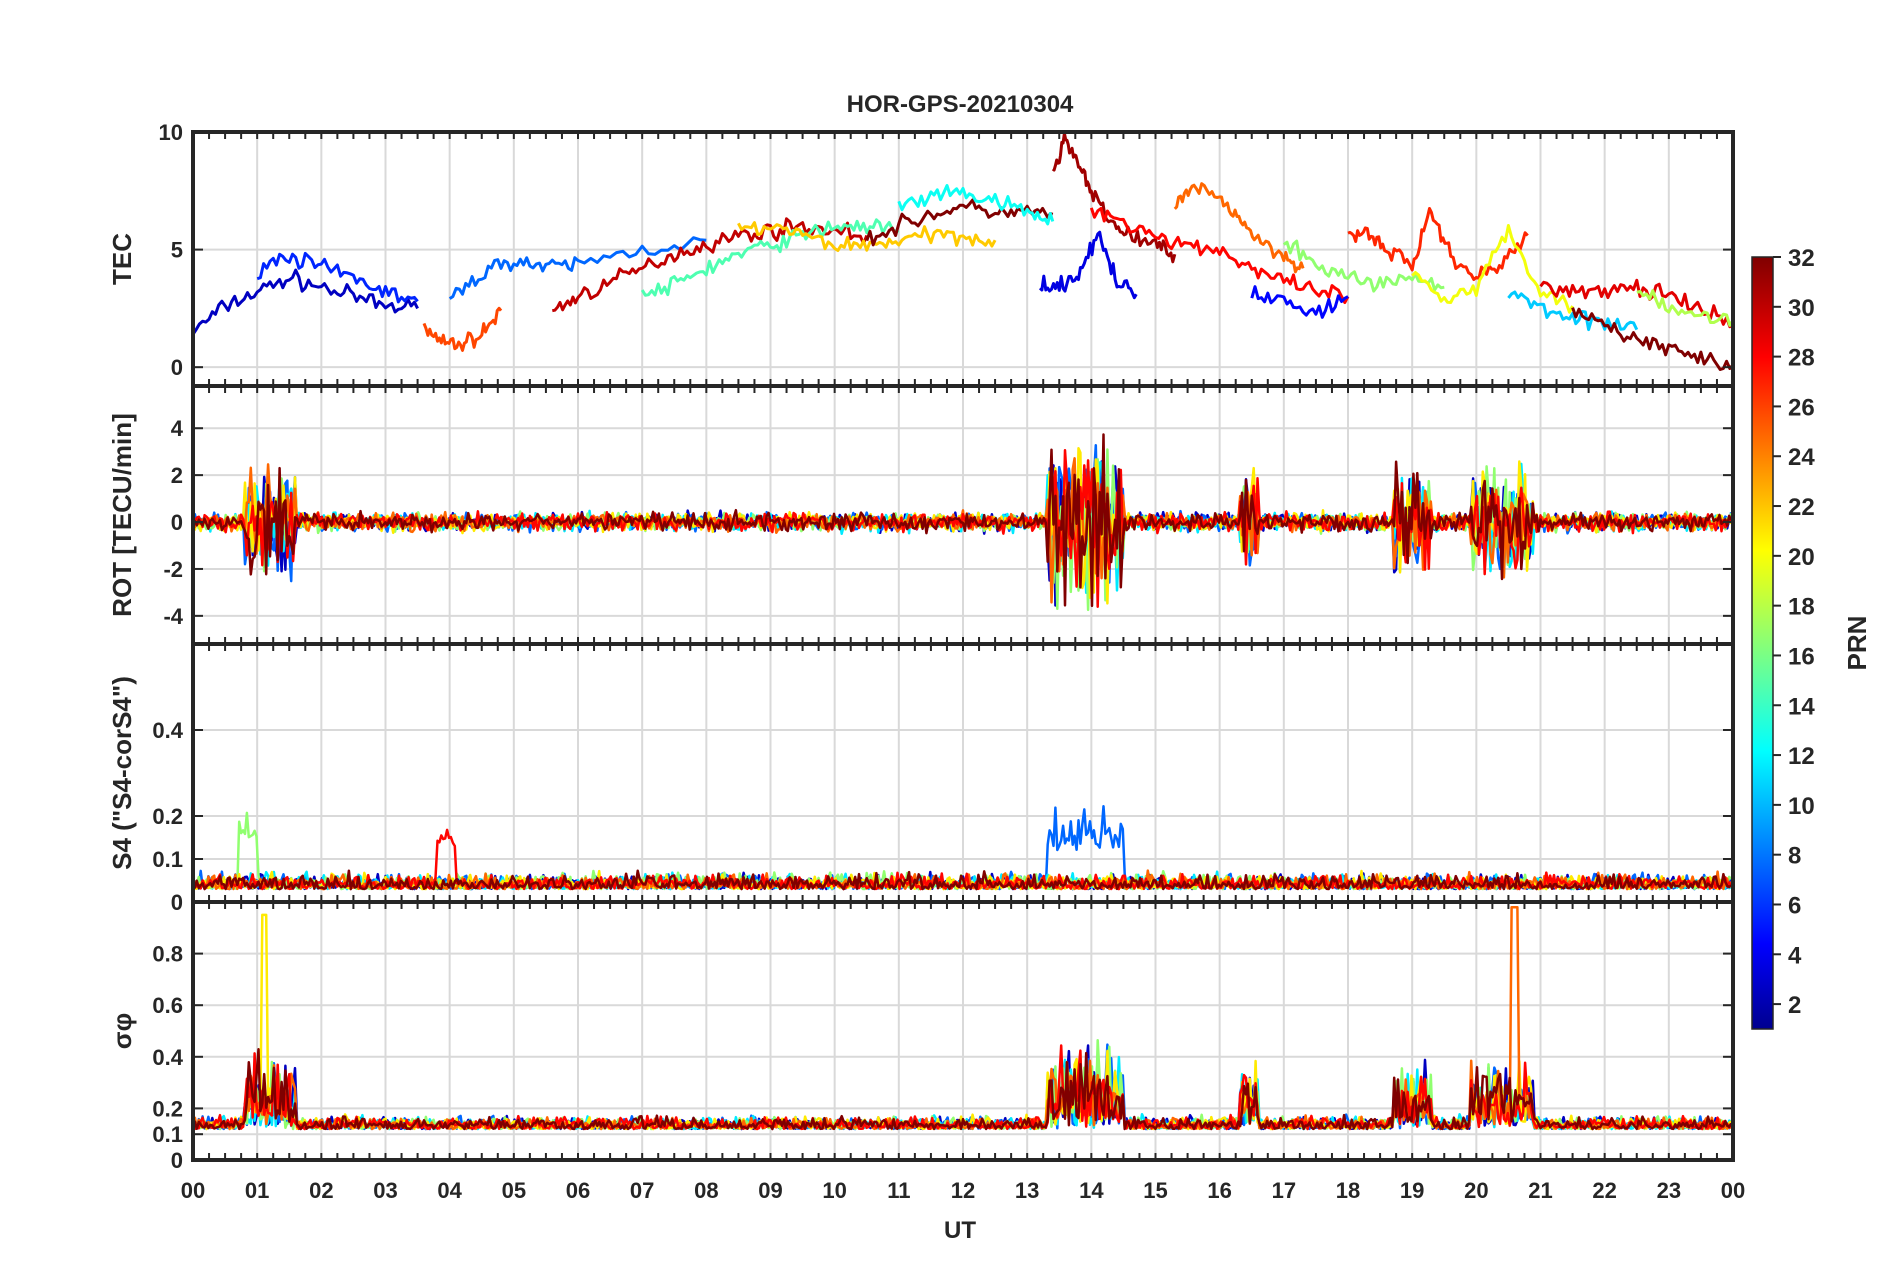 This screenshot has height=1272, width=1902. I want to click on x-tick-label: 18, so click(1348, 1190).